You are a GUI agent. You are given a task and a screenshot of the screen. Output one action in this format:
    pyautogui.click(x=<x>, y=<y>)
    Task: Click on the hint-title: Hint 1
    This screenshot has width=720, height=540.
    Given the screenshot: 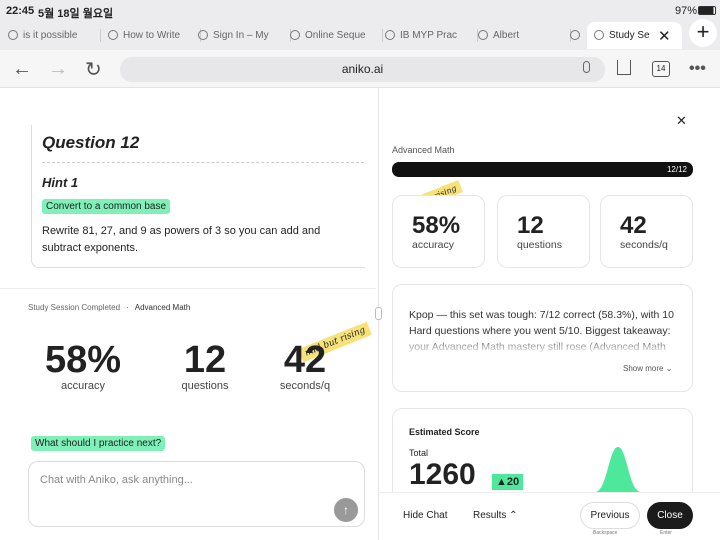 What is the action you would take?
    pyautogui.click(x=60, y=182)
    